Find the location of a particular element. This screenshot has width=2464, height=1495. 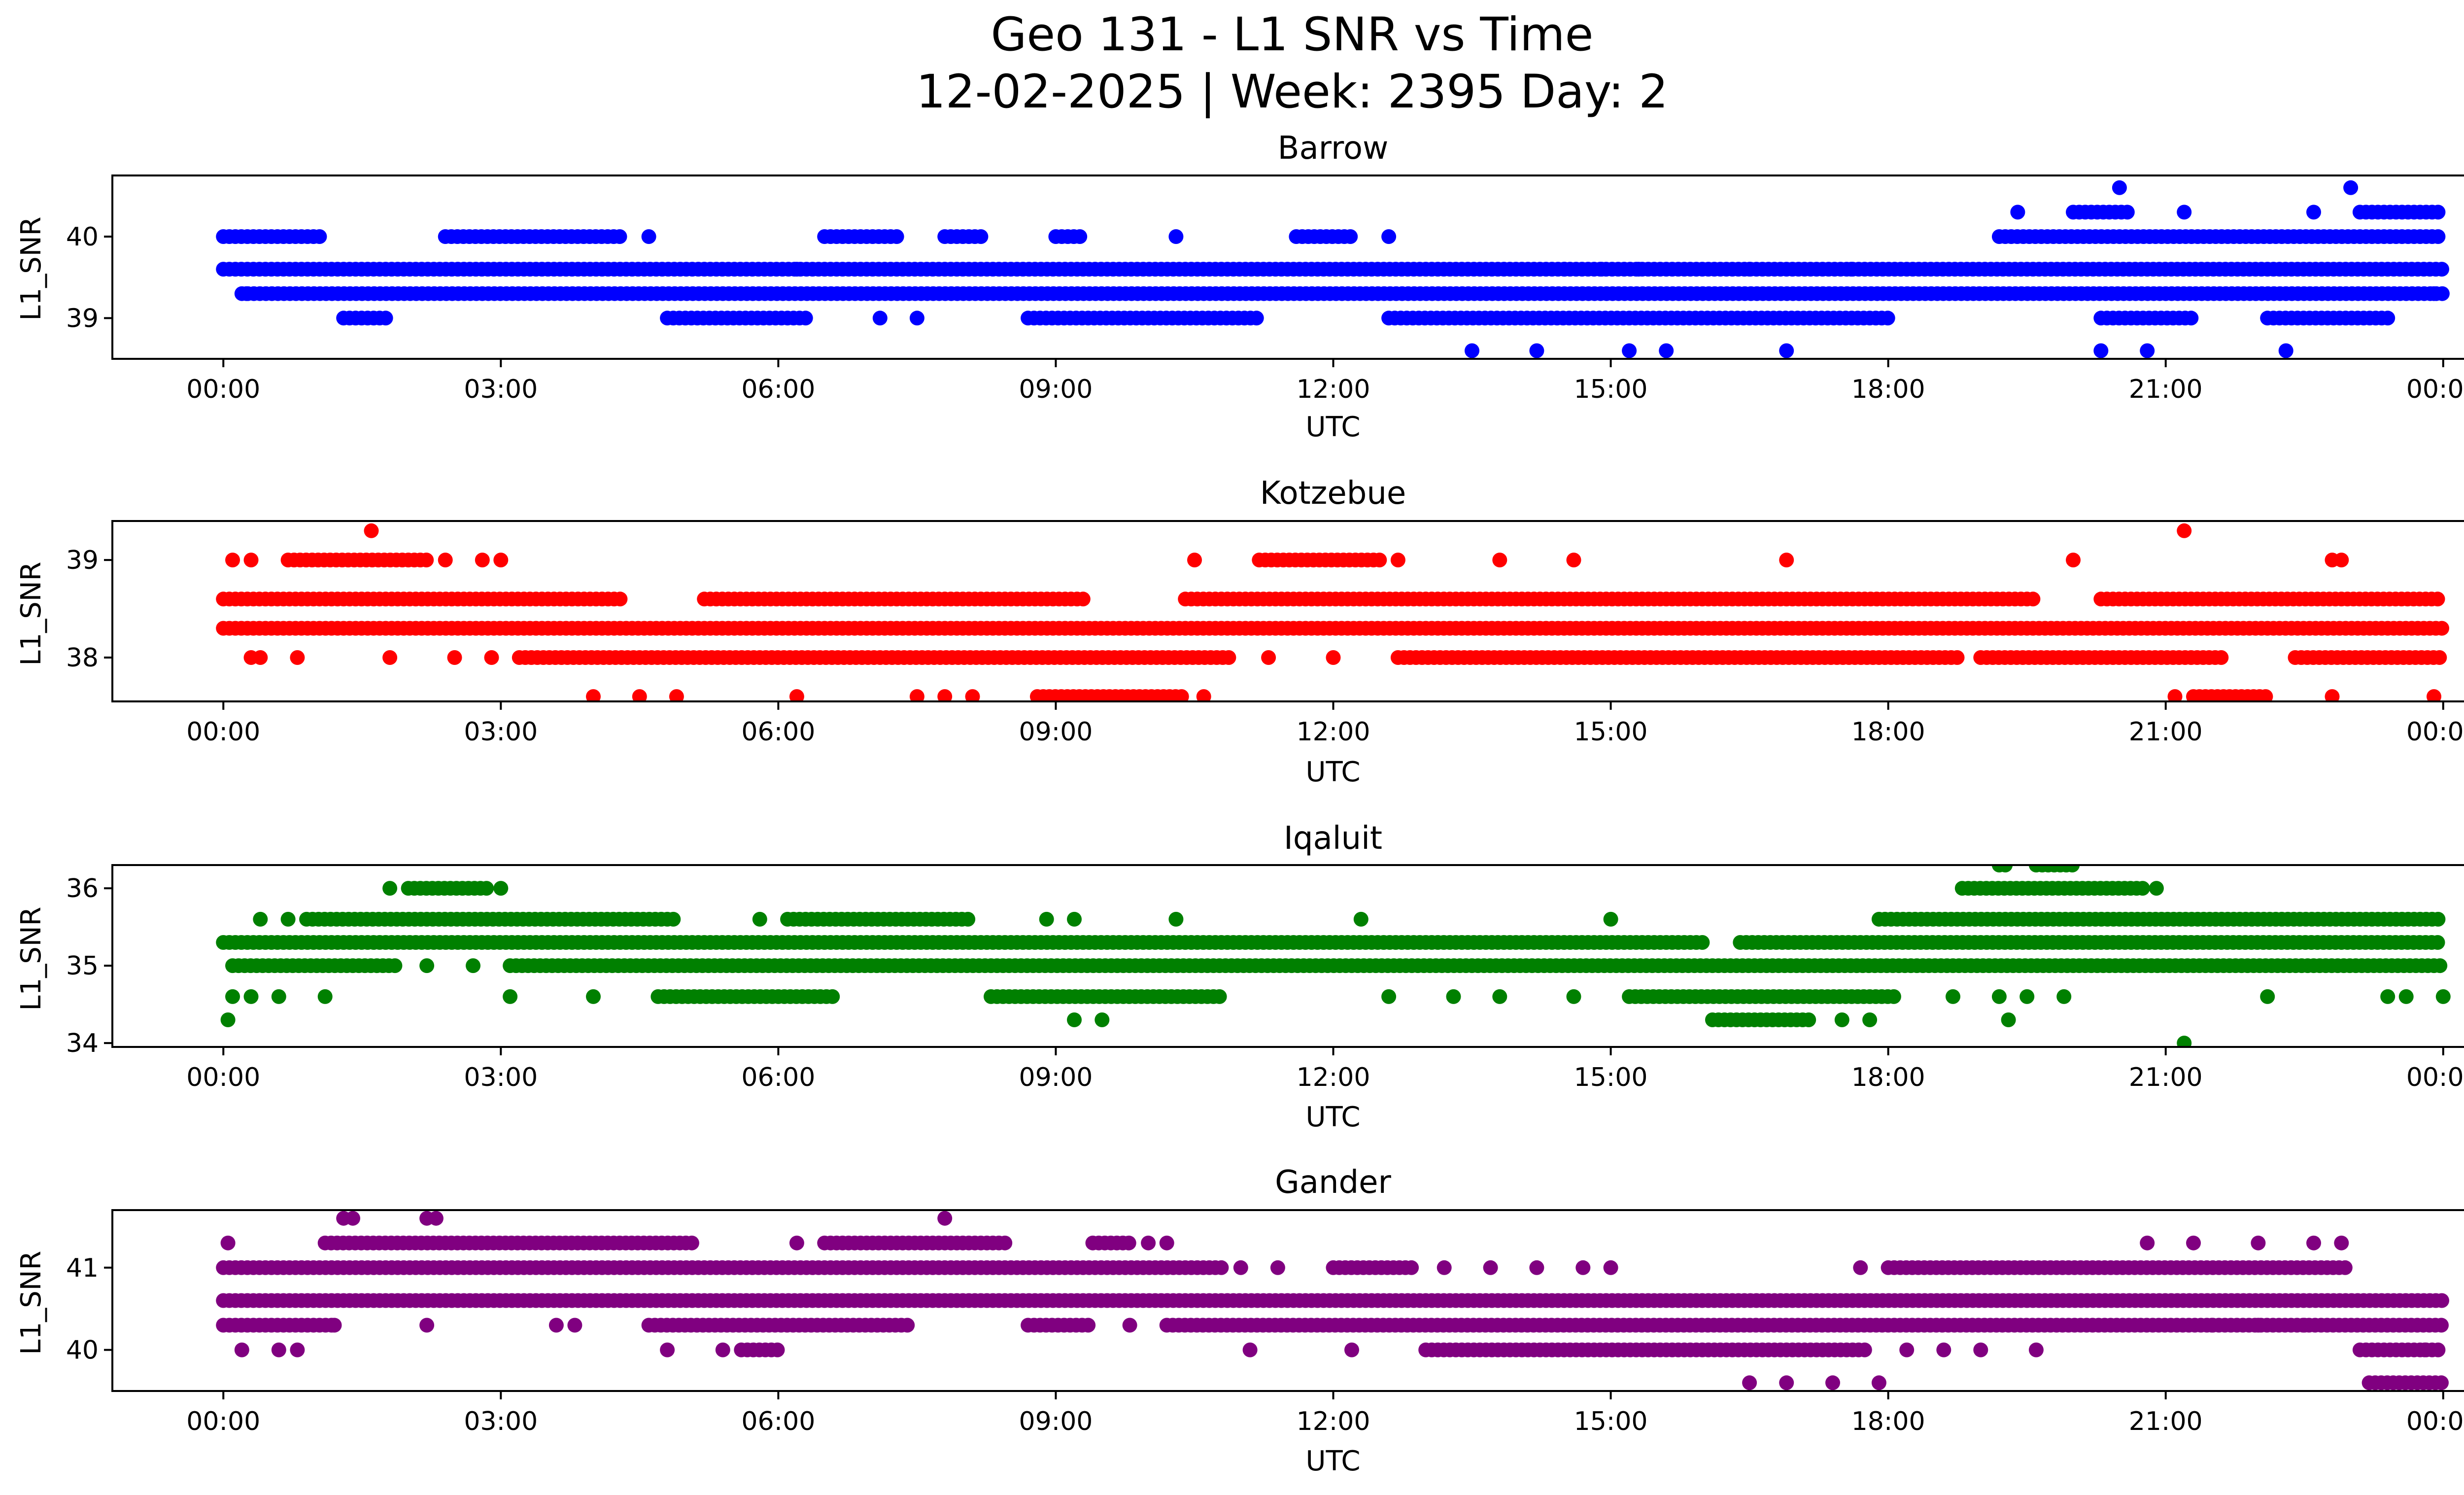

y-tick-label: 36 is located at coordinates (82, 889).